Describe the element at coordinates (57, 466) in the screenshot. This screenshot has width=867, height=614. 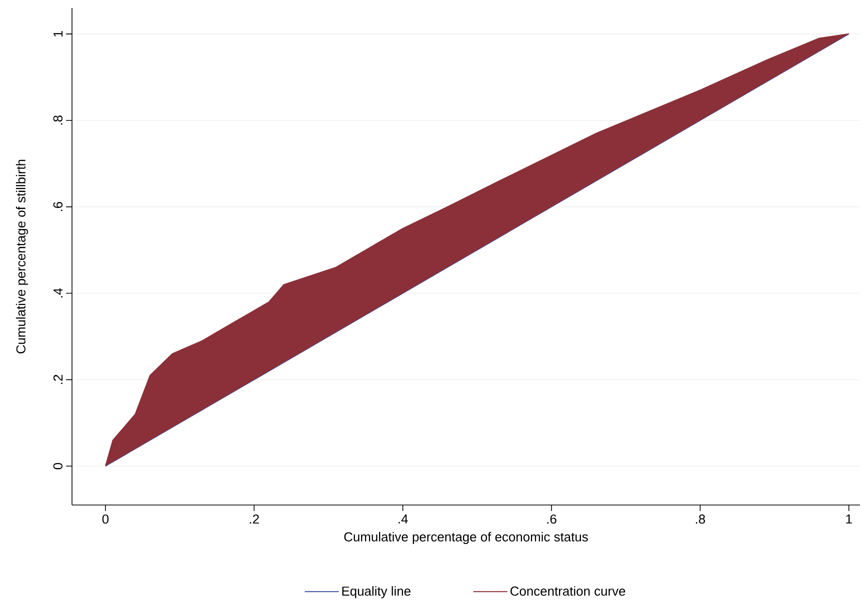
I see `y-tick-label: 0` at that location.